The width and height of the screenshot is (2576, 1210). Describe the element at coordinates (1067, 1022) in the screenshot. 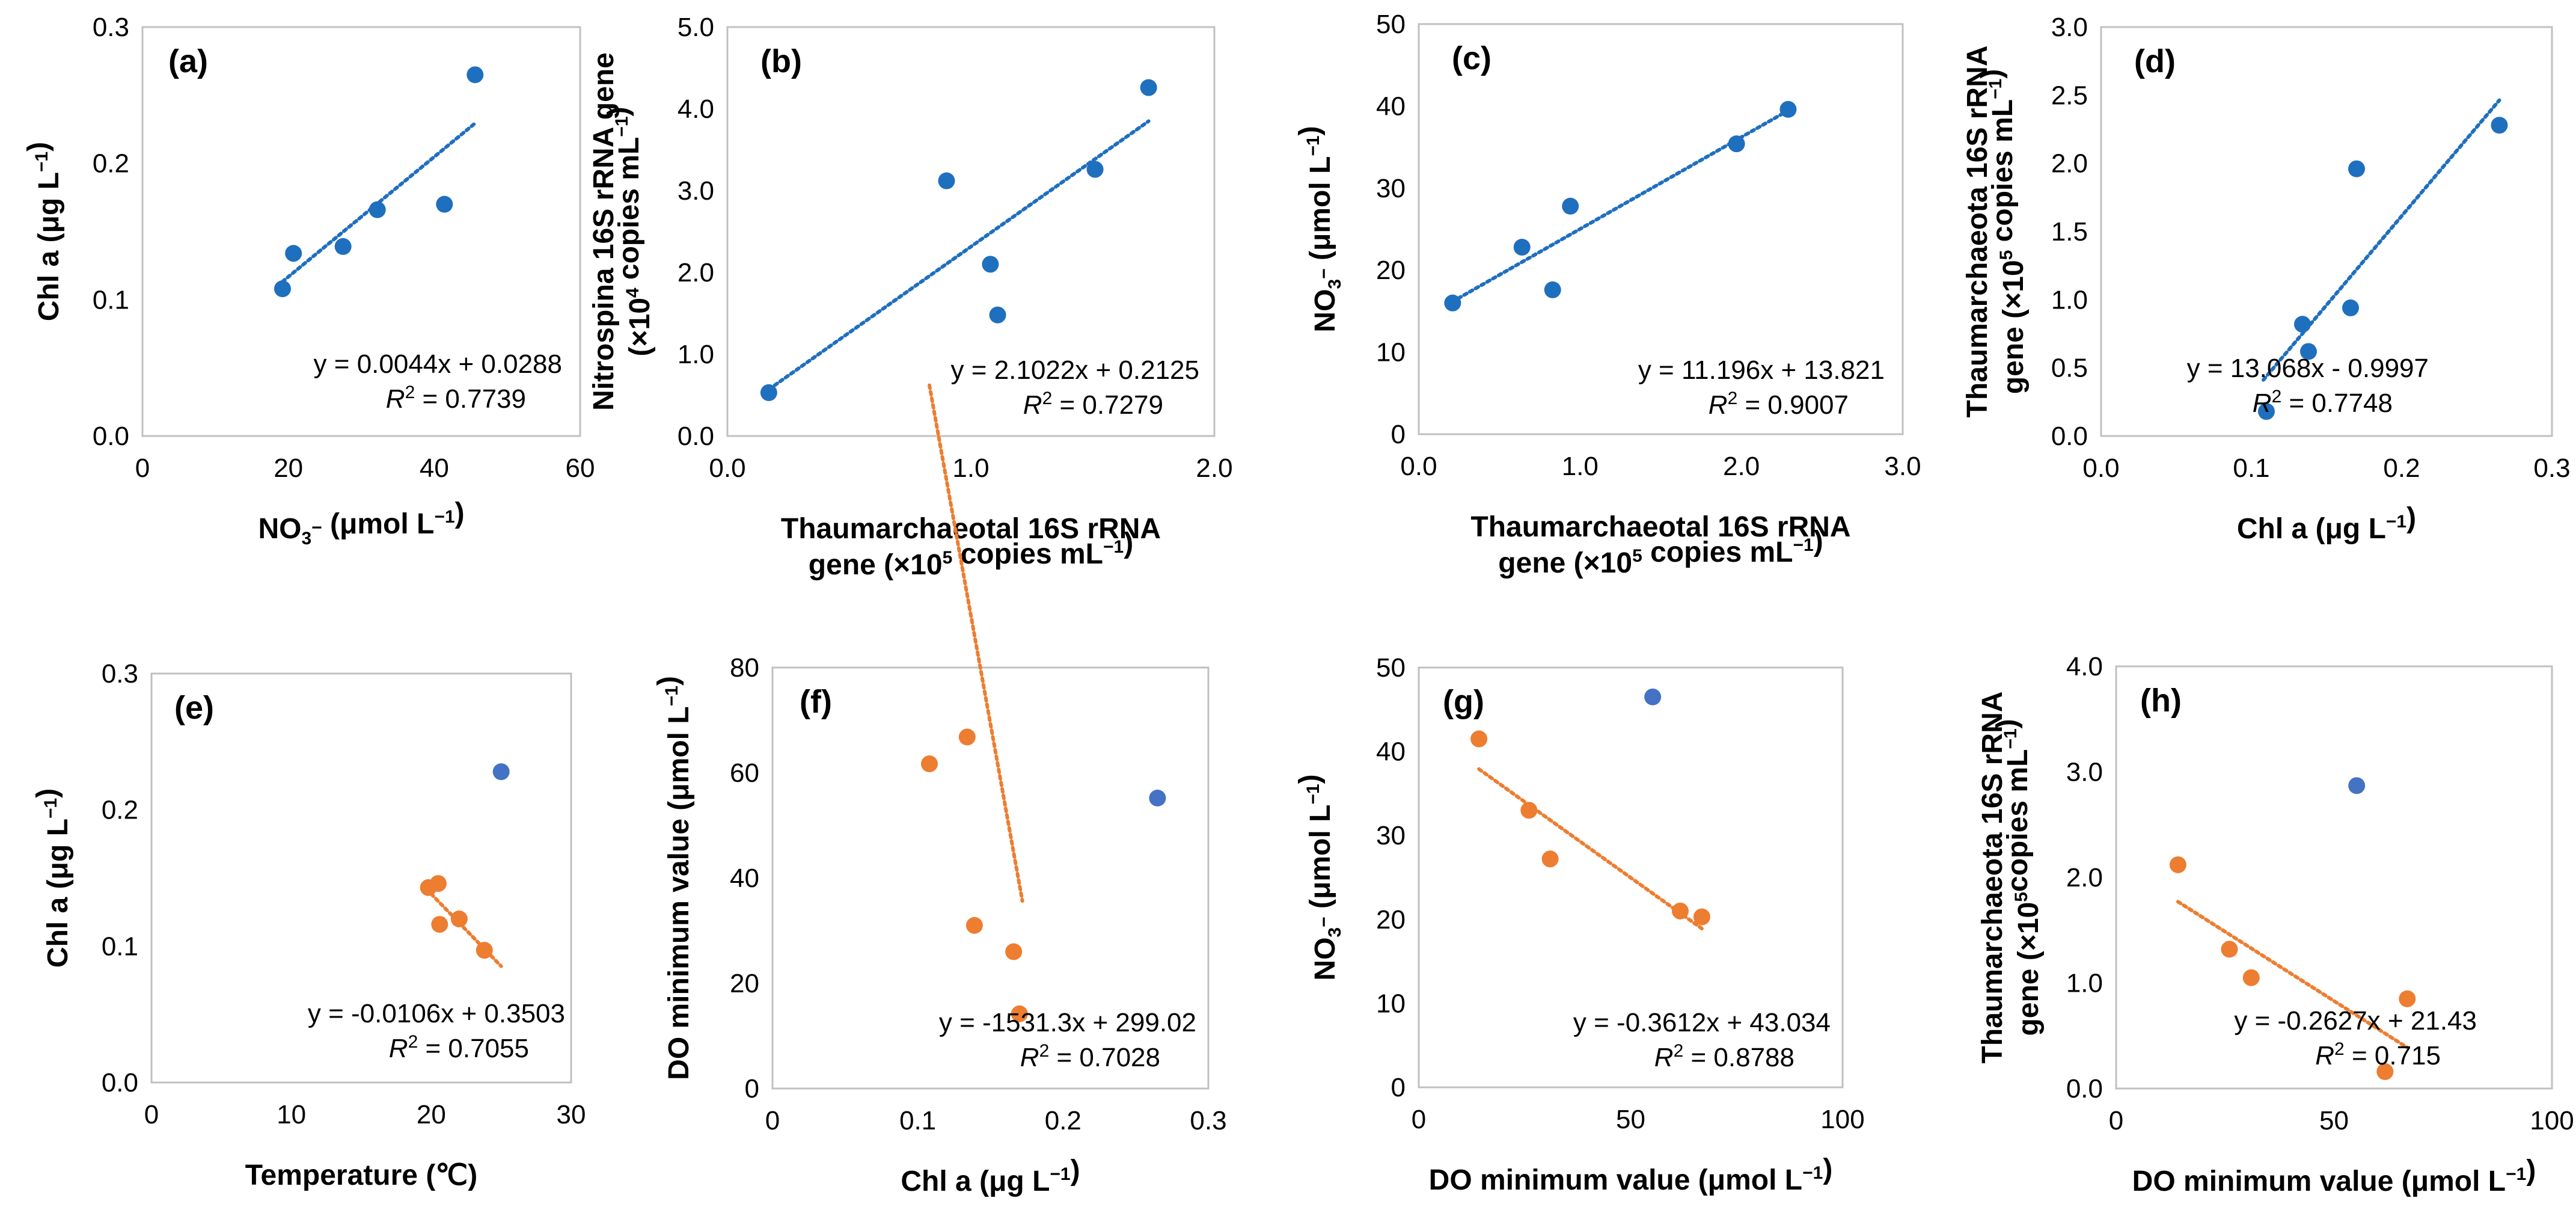

I see `trendline-equation: y = -1531.3x + 299.02` at that location.